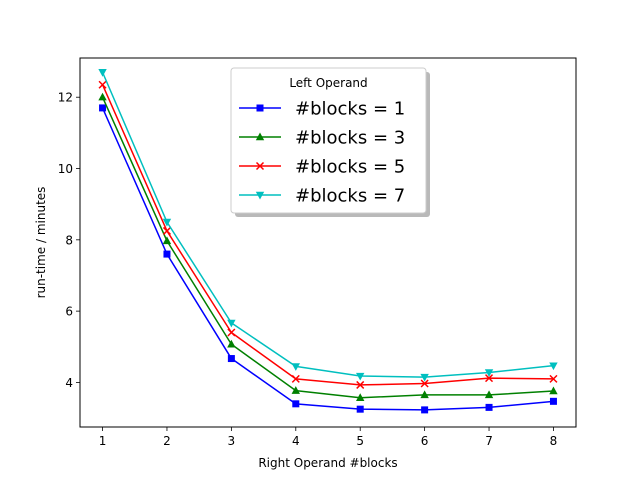 The image size is (640, 480). I want to click on legend-label: #blocks = 3, so click(350, 138).